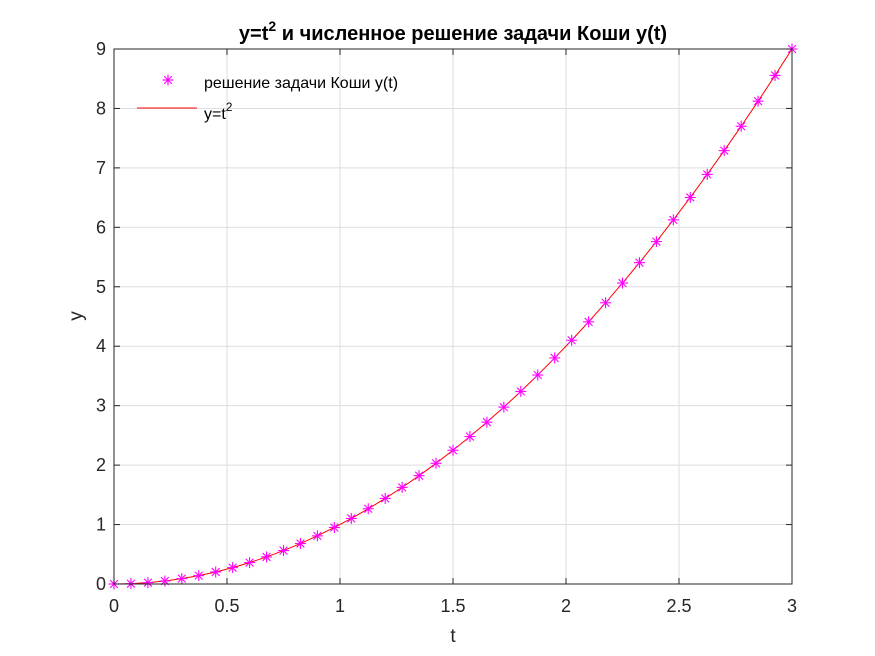 Image resolution: width=875 pixels, height=656 pixels. Describe the element at coordinates (272, 26) in the screenshot. I see `chart-title-superscript: 2` at that location.